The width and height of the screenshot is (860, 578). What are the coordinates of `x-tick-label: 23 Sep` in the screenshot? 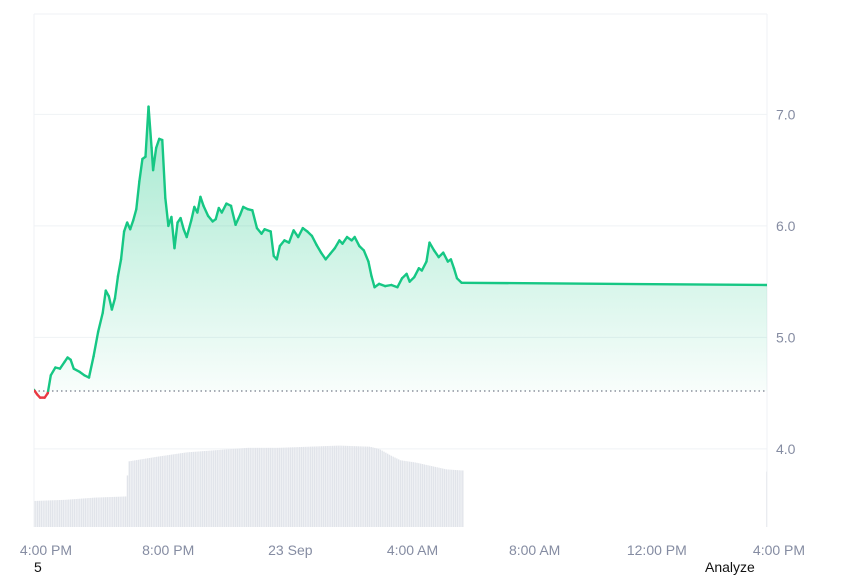 It's located at (290, 550).